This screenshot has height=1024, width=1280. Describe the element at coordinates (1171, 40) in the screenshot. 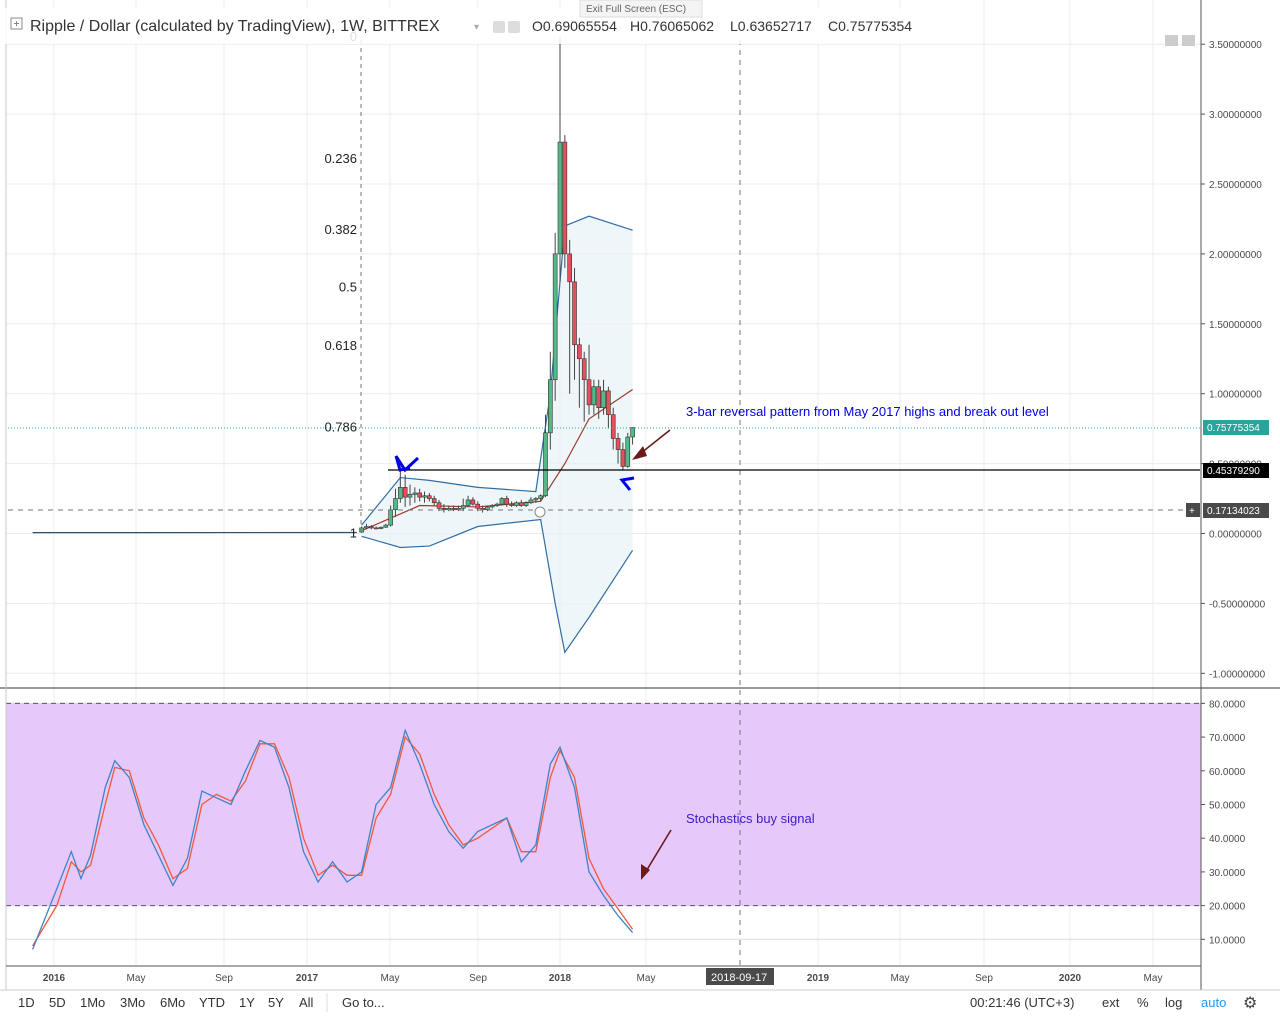

I see `scroll-down-icon` at that location.